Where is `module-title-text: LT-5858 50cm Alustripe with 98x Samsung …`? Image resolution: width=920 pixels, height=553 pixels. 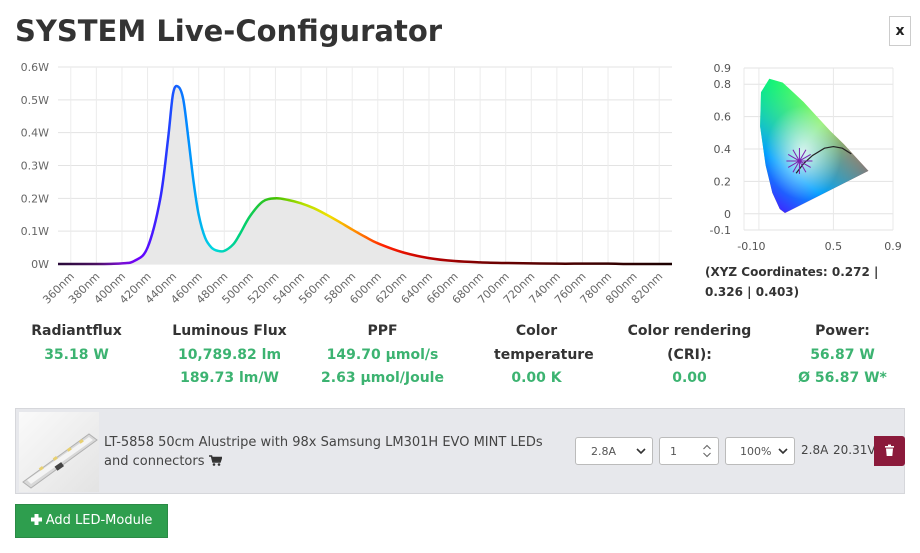
module-title-text: LT-5858 50cm Alustripe with 98x Samsung … is located at coordinates (323, 452).